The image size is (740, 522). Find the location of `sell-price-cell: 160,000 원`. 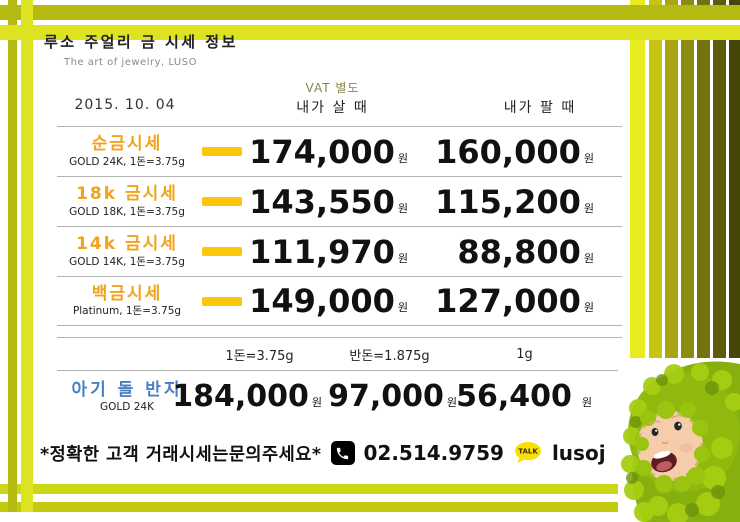

sell-price-cell: 160,000 원 is located at coordinates (512, 152).